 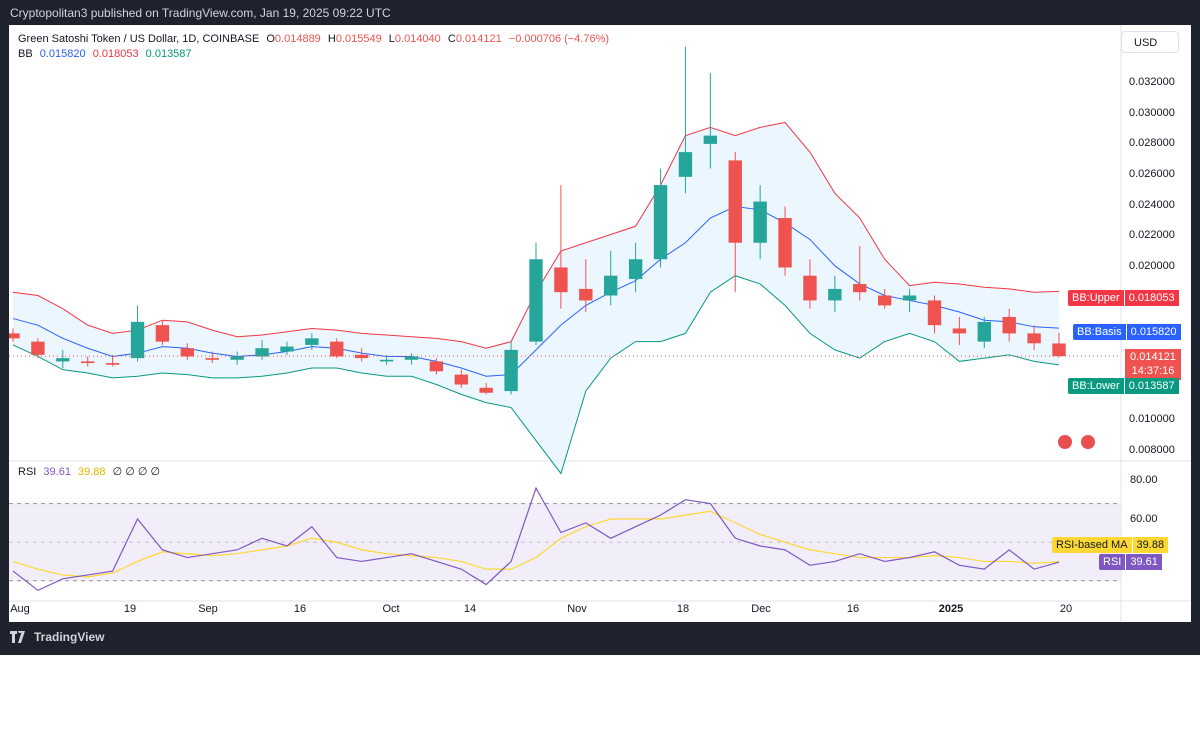 What do you see at coordinates (17, 637) in the screenshot?
I see `tradingview-logo-icon` at bounding box center [17, 637].